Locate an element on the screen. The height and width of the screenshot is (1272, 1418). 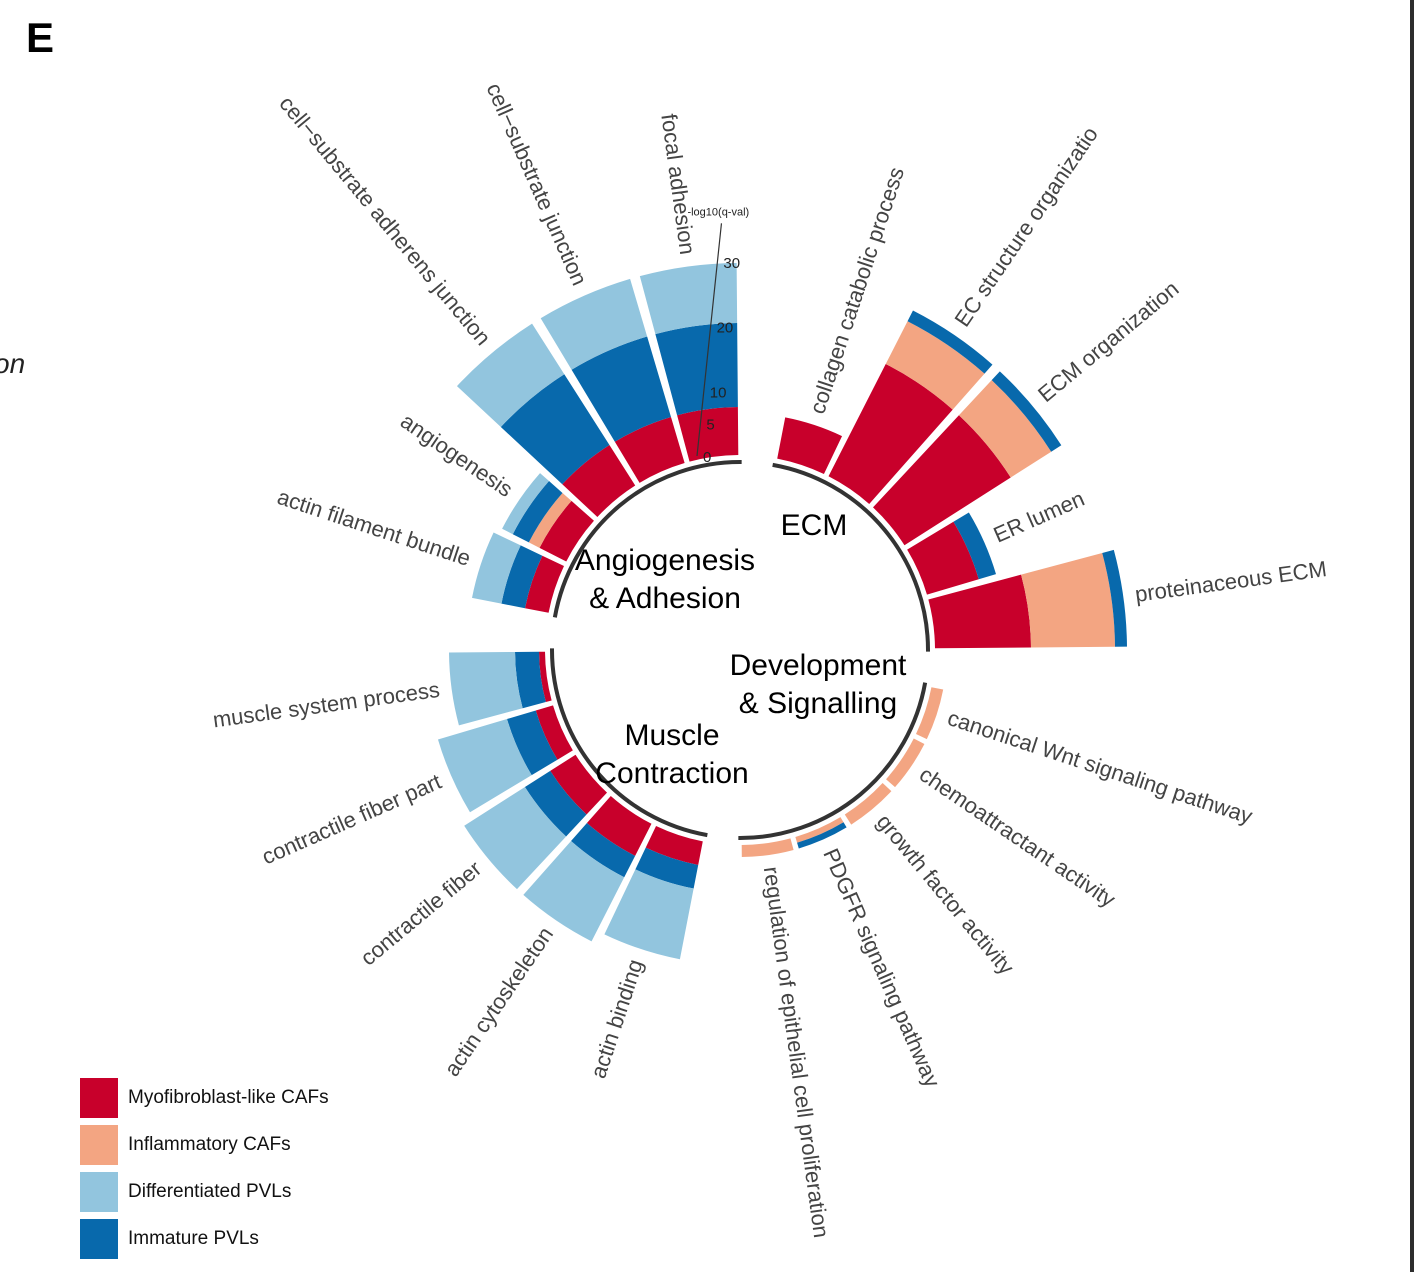
axis-line is located at coordinates (709, 340).